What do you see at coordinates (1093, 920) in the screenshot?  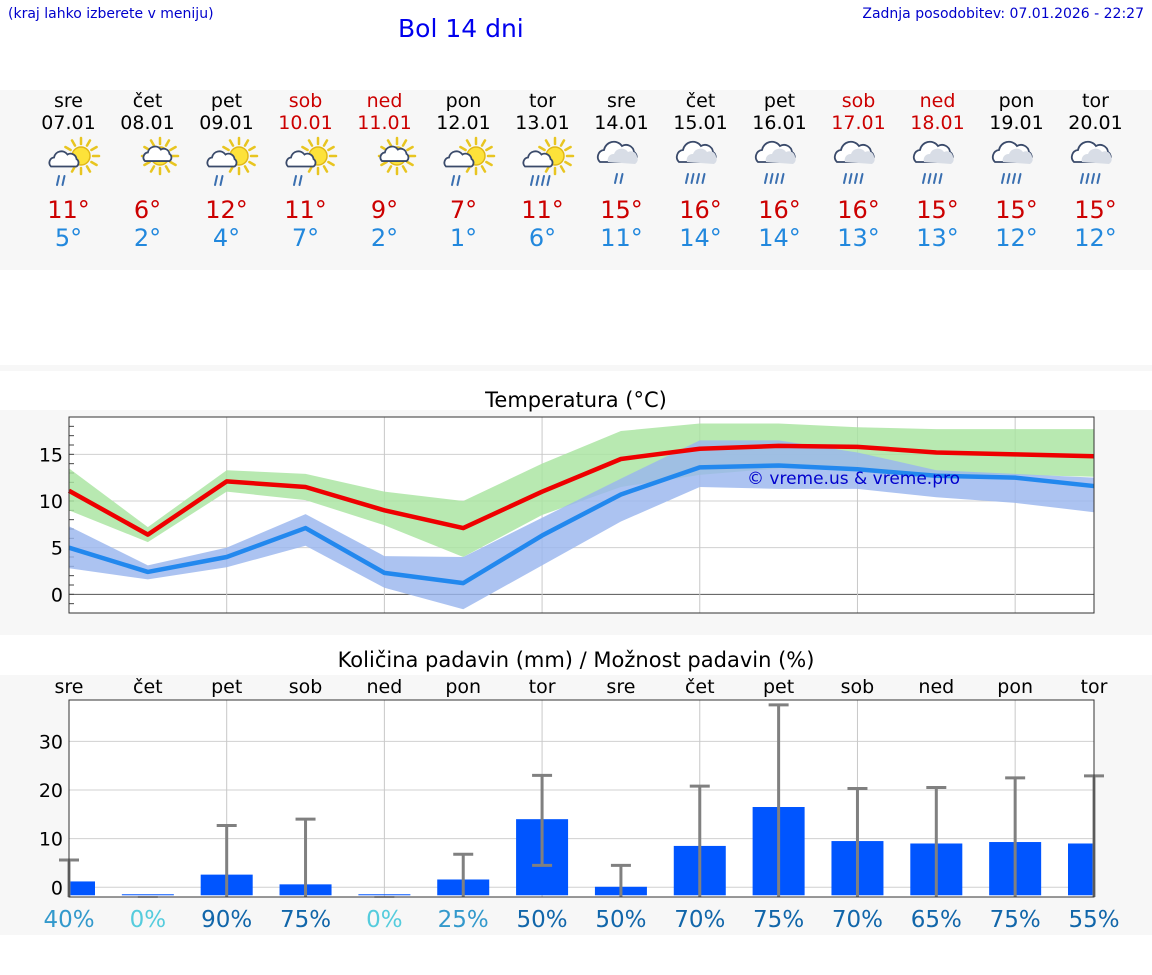 I see `precip-chance-label: 55%` at bounding box center [1093, 920].